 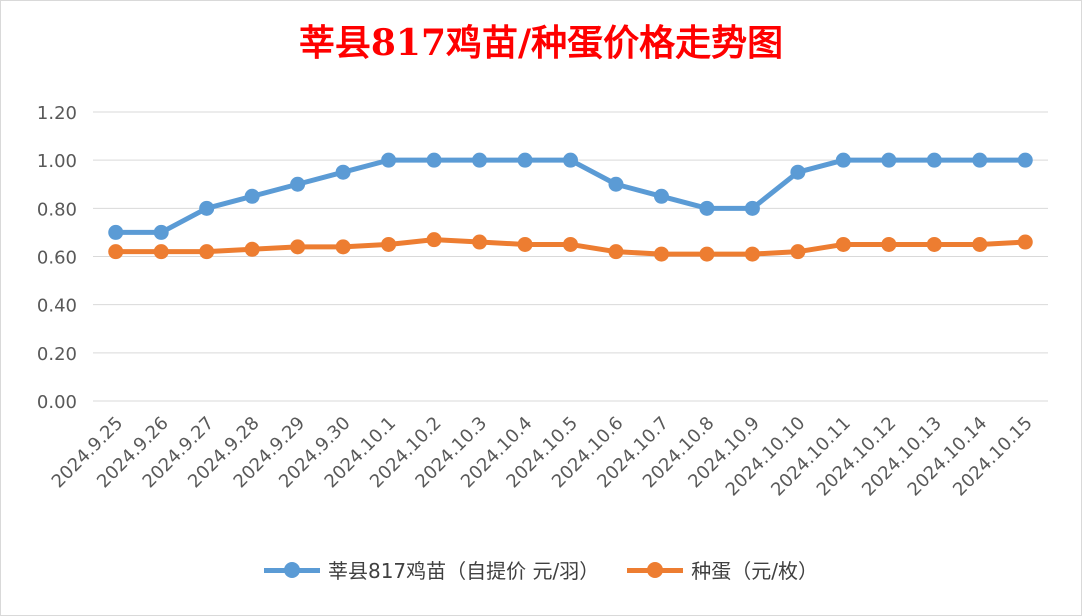 What do you see at coordinates (463, 571) in the screenshot?
I see `legend-label-chick: 莘县817鸡苗（自提价 元/羽）` at bounding box center [463, 571].